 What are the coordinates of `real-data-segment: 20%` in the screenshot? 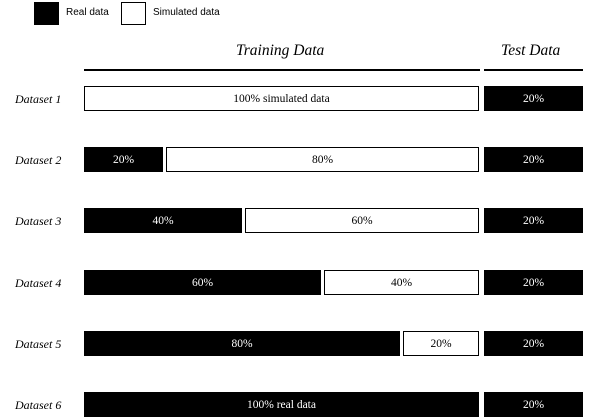 It's located at (123, 159).